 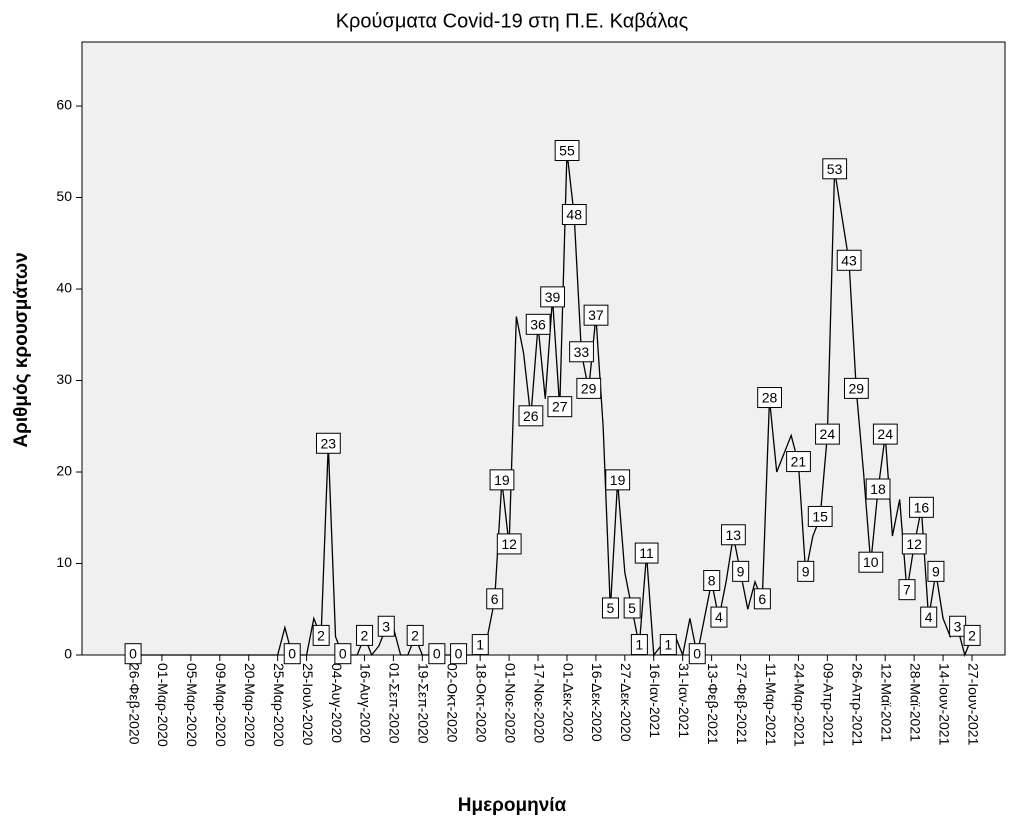 I want to click on data-label: 43, so click(x=849, y=260).